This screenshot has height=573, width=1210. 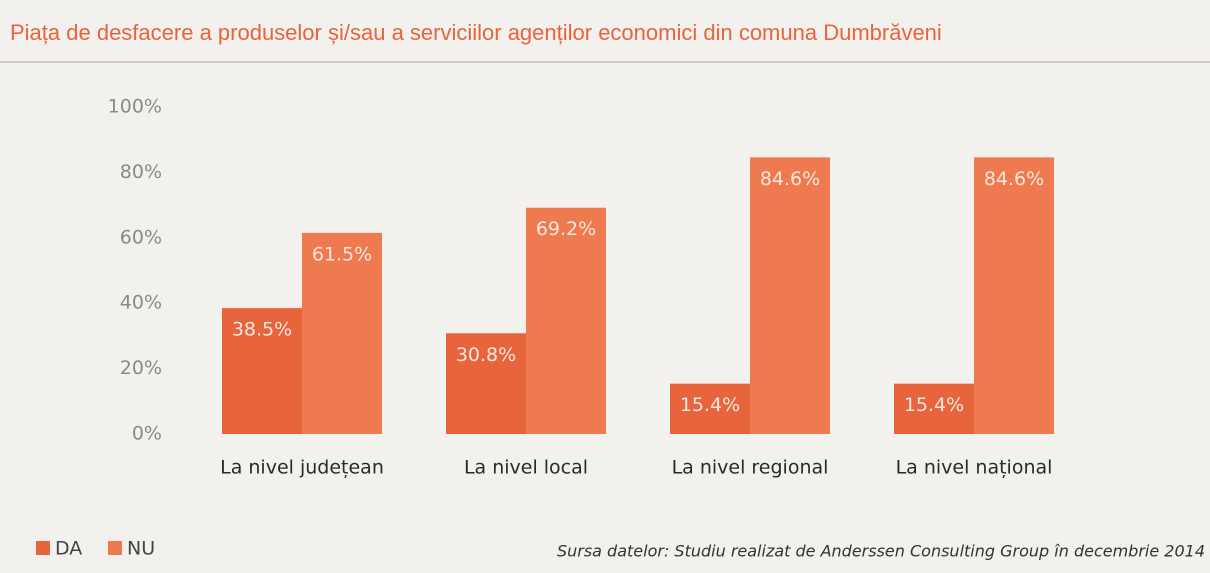 I want to click on y-tick-label: 60%, so click(x=141, y=237).